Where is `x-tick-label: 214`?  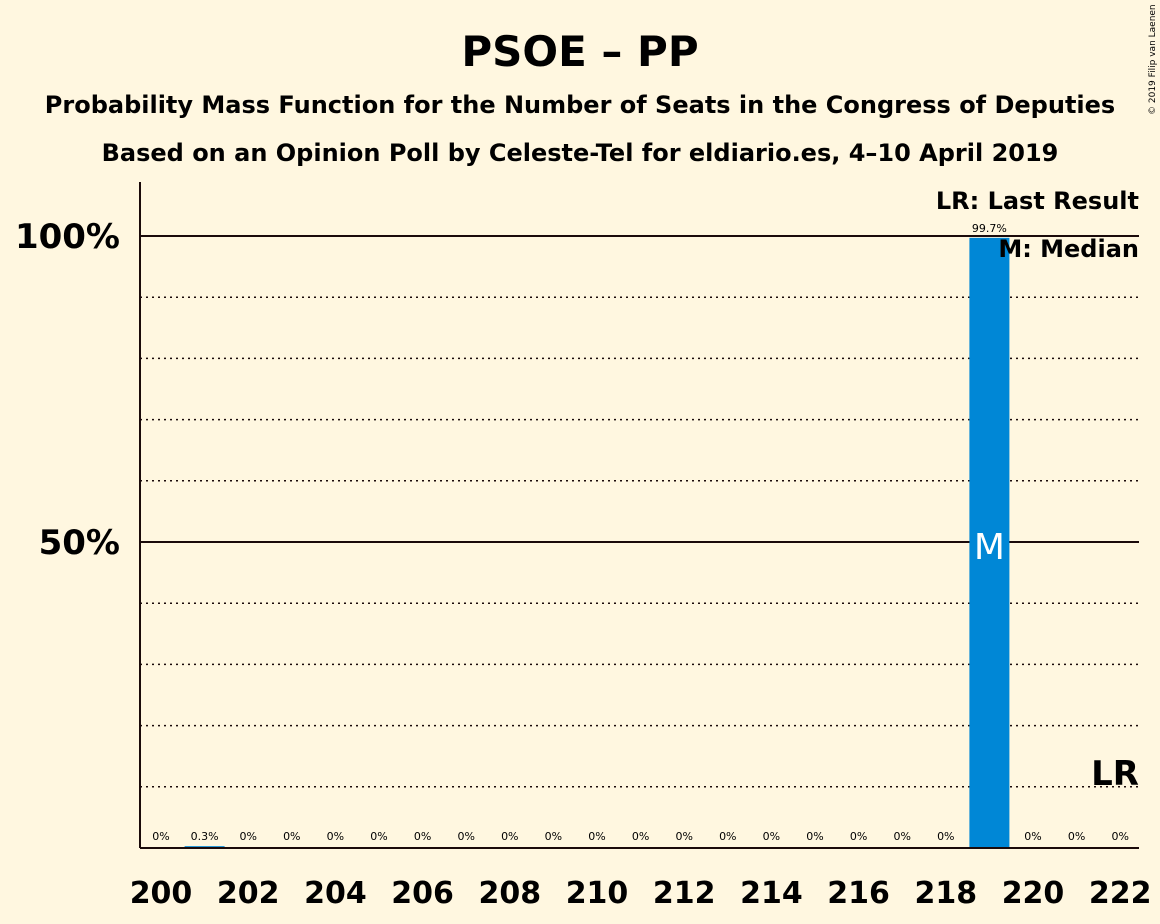
x-tick-label: 214 is located at coordinates (771, 893).